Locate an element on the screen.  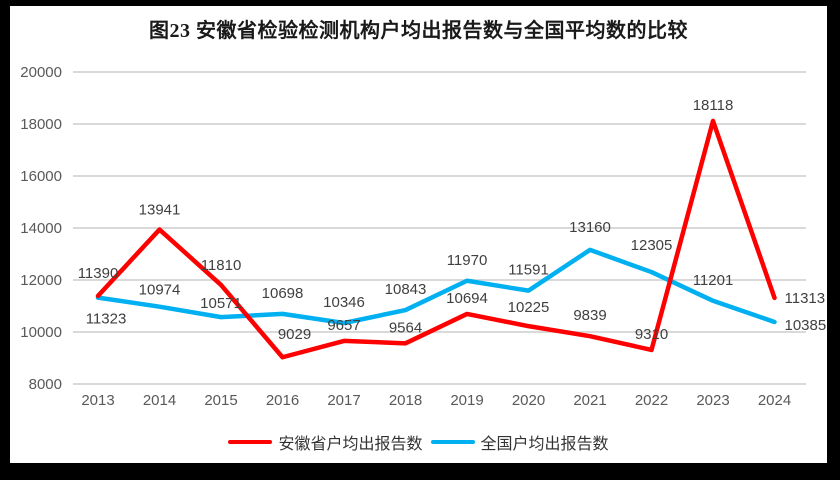
x-axis-tick-label: 2023 is located at coordinates (712, 400).